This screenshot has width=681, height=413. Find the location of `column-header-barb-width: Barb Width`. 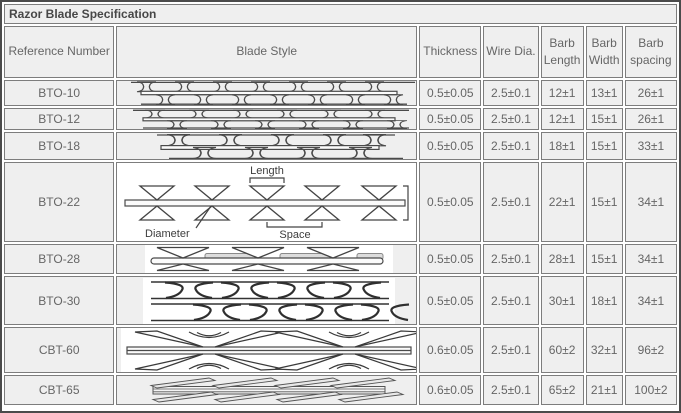

column-header-barb-width: Barb Width is located at coordinates (604, 52).